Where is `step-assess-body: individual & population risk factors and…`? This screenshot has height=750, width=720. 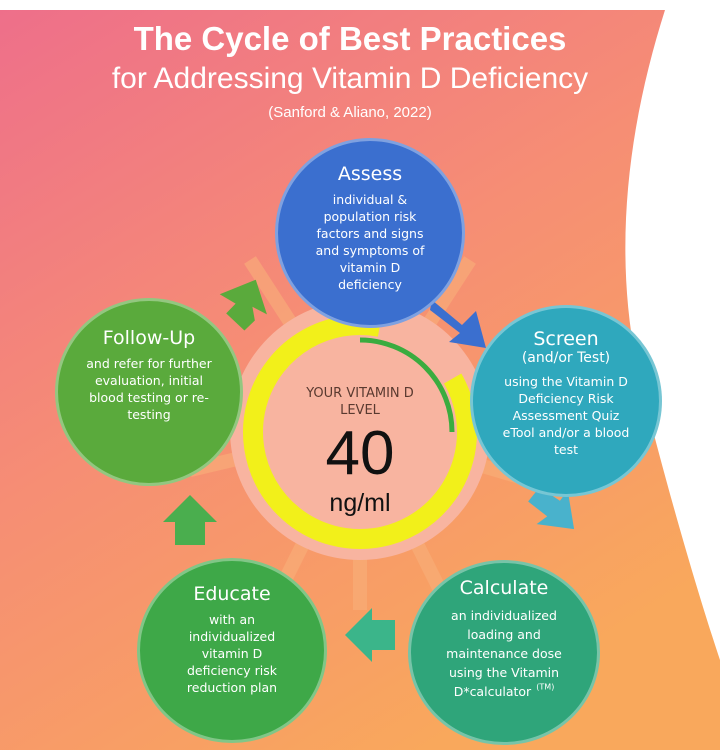 step-assess-body: individual & population risk factors and… is located at coordinates (370, 242).